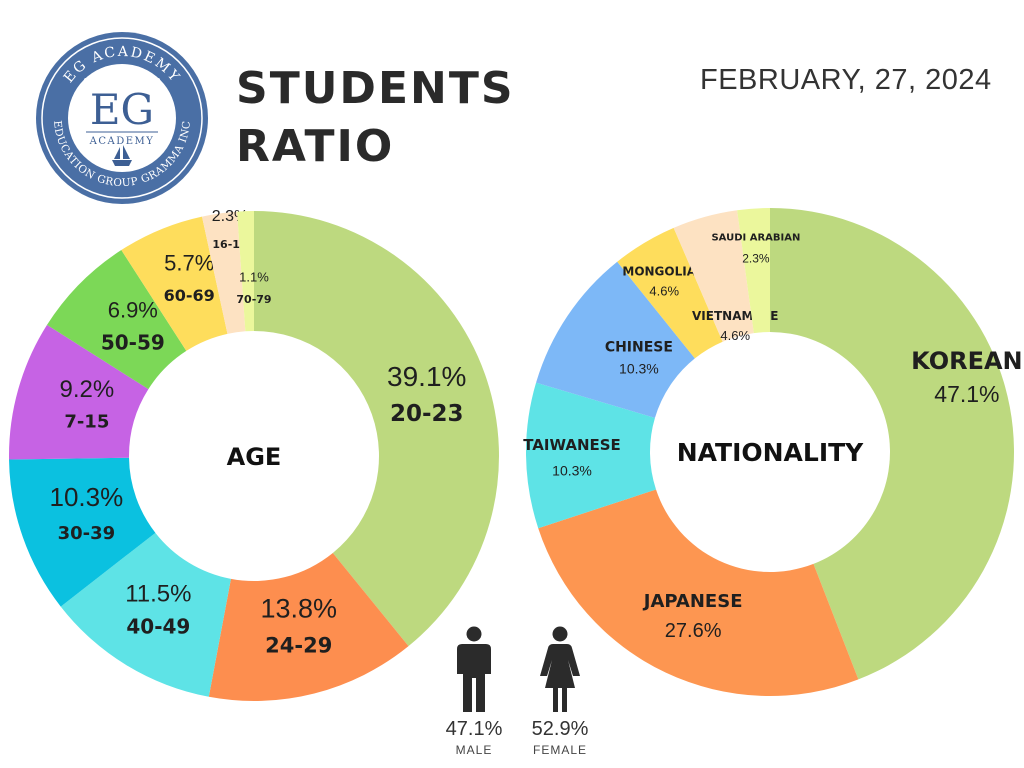 This screenshot has height=768, width=1024. I want to click on slice-chinese, so click(615, 339).